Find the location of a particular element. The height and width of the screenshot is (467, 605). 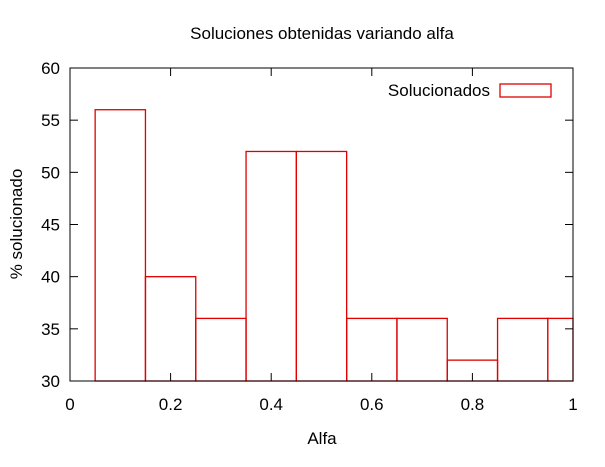

legend-swatch is located at coordinates (525, 90).